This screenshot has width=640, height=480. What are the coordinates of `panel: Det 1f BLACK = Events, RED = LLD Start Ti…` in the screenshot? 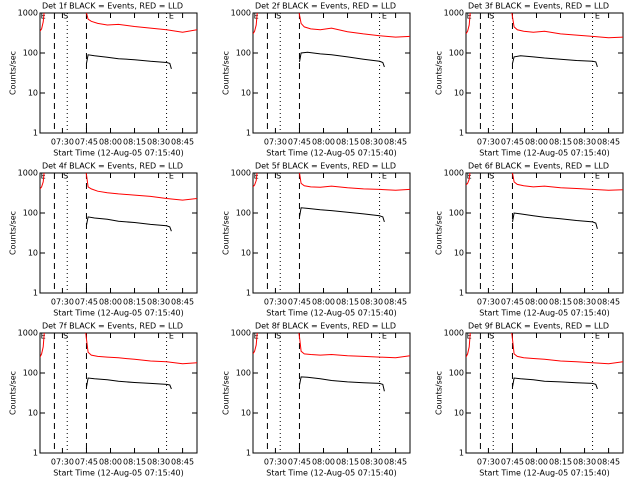 It's located at (103, 80).